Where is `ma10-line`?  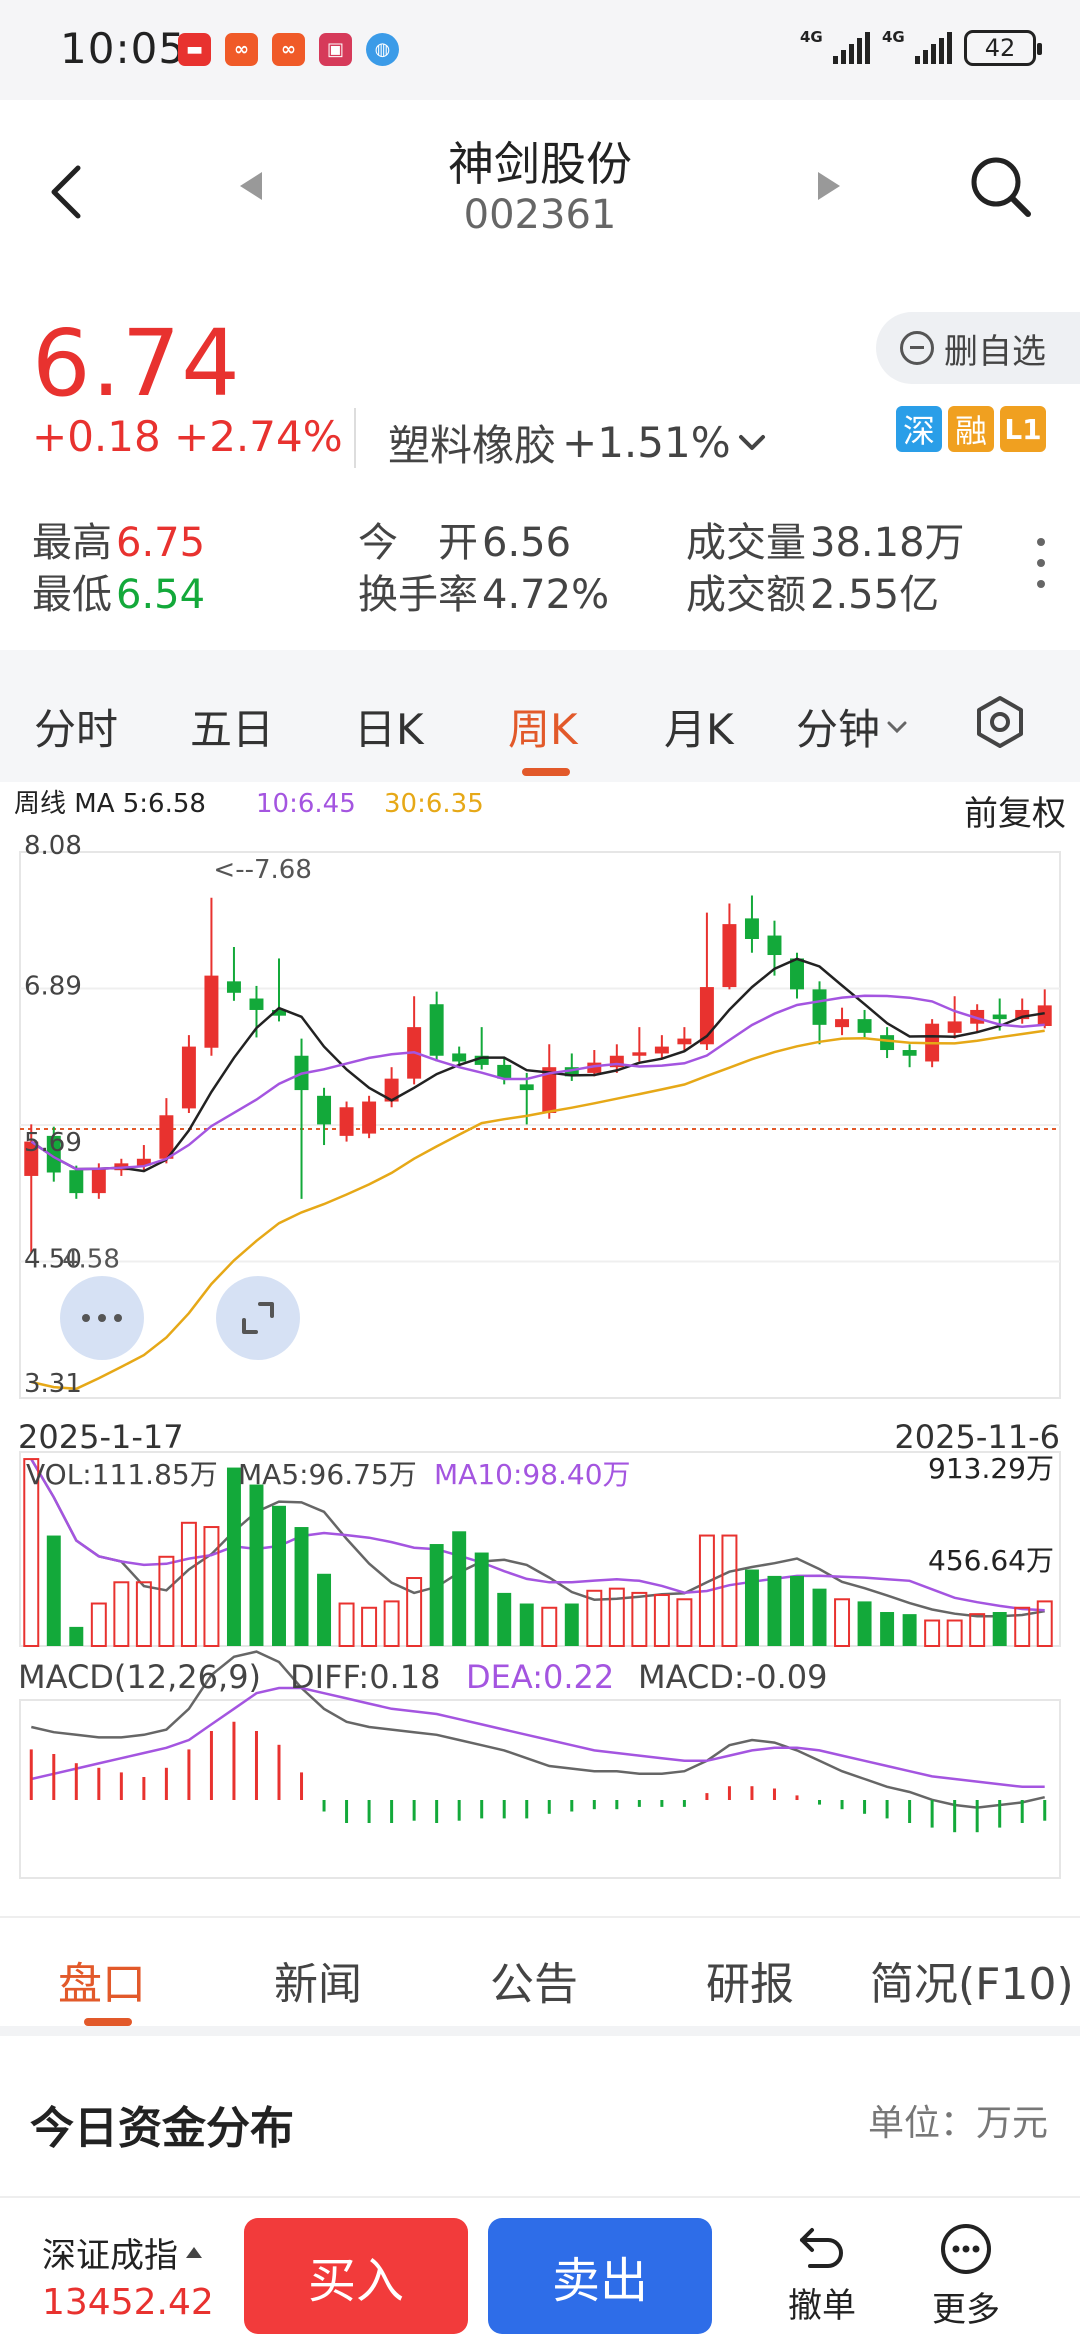 ma10-line is located at coordinates (537, 1082).